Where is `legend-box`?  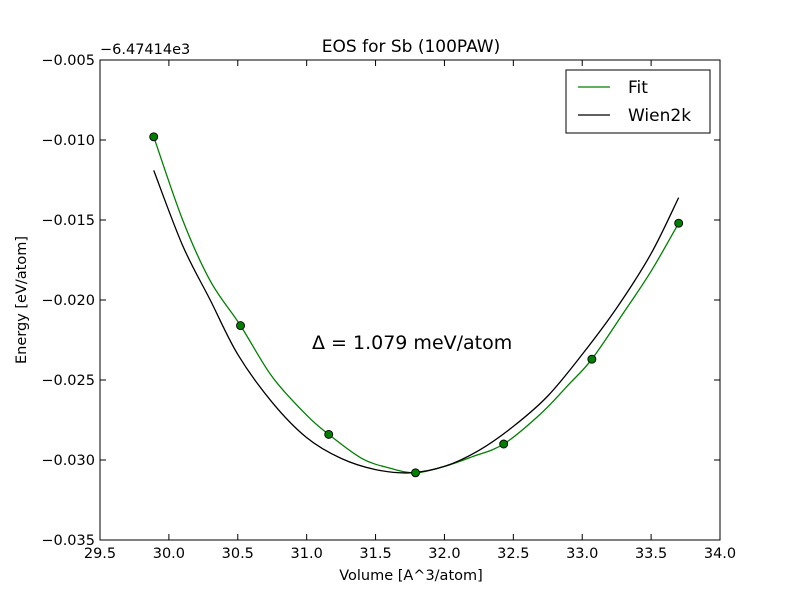 legend-box is located at coordinates (638, 101).